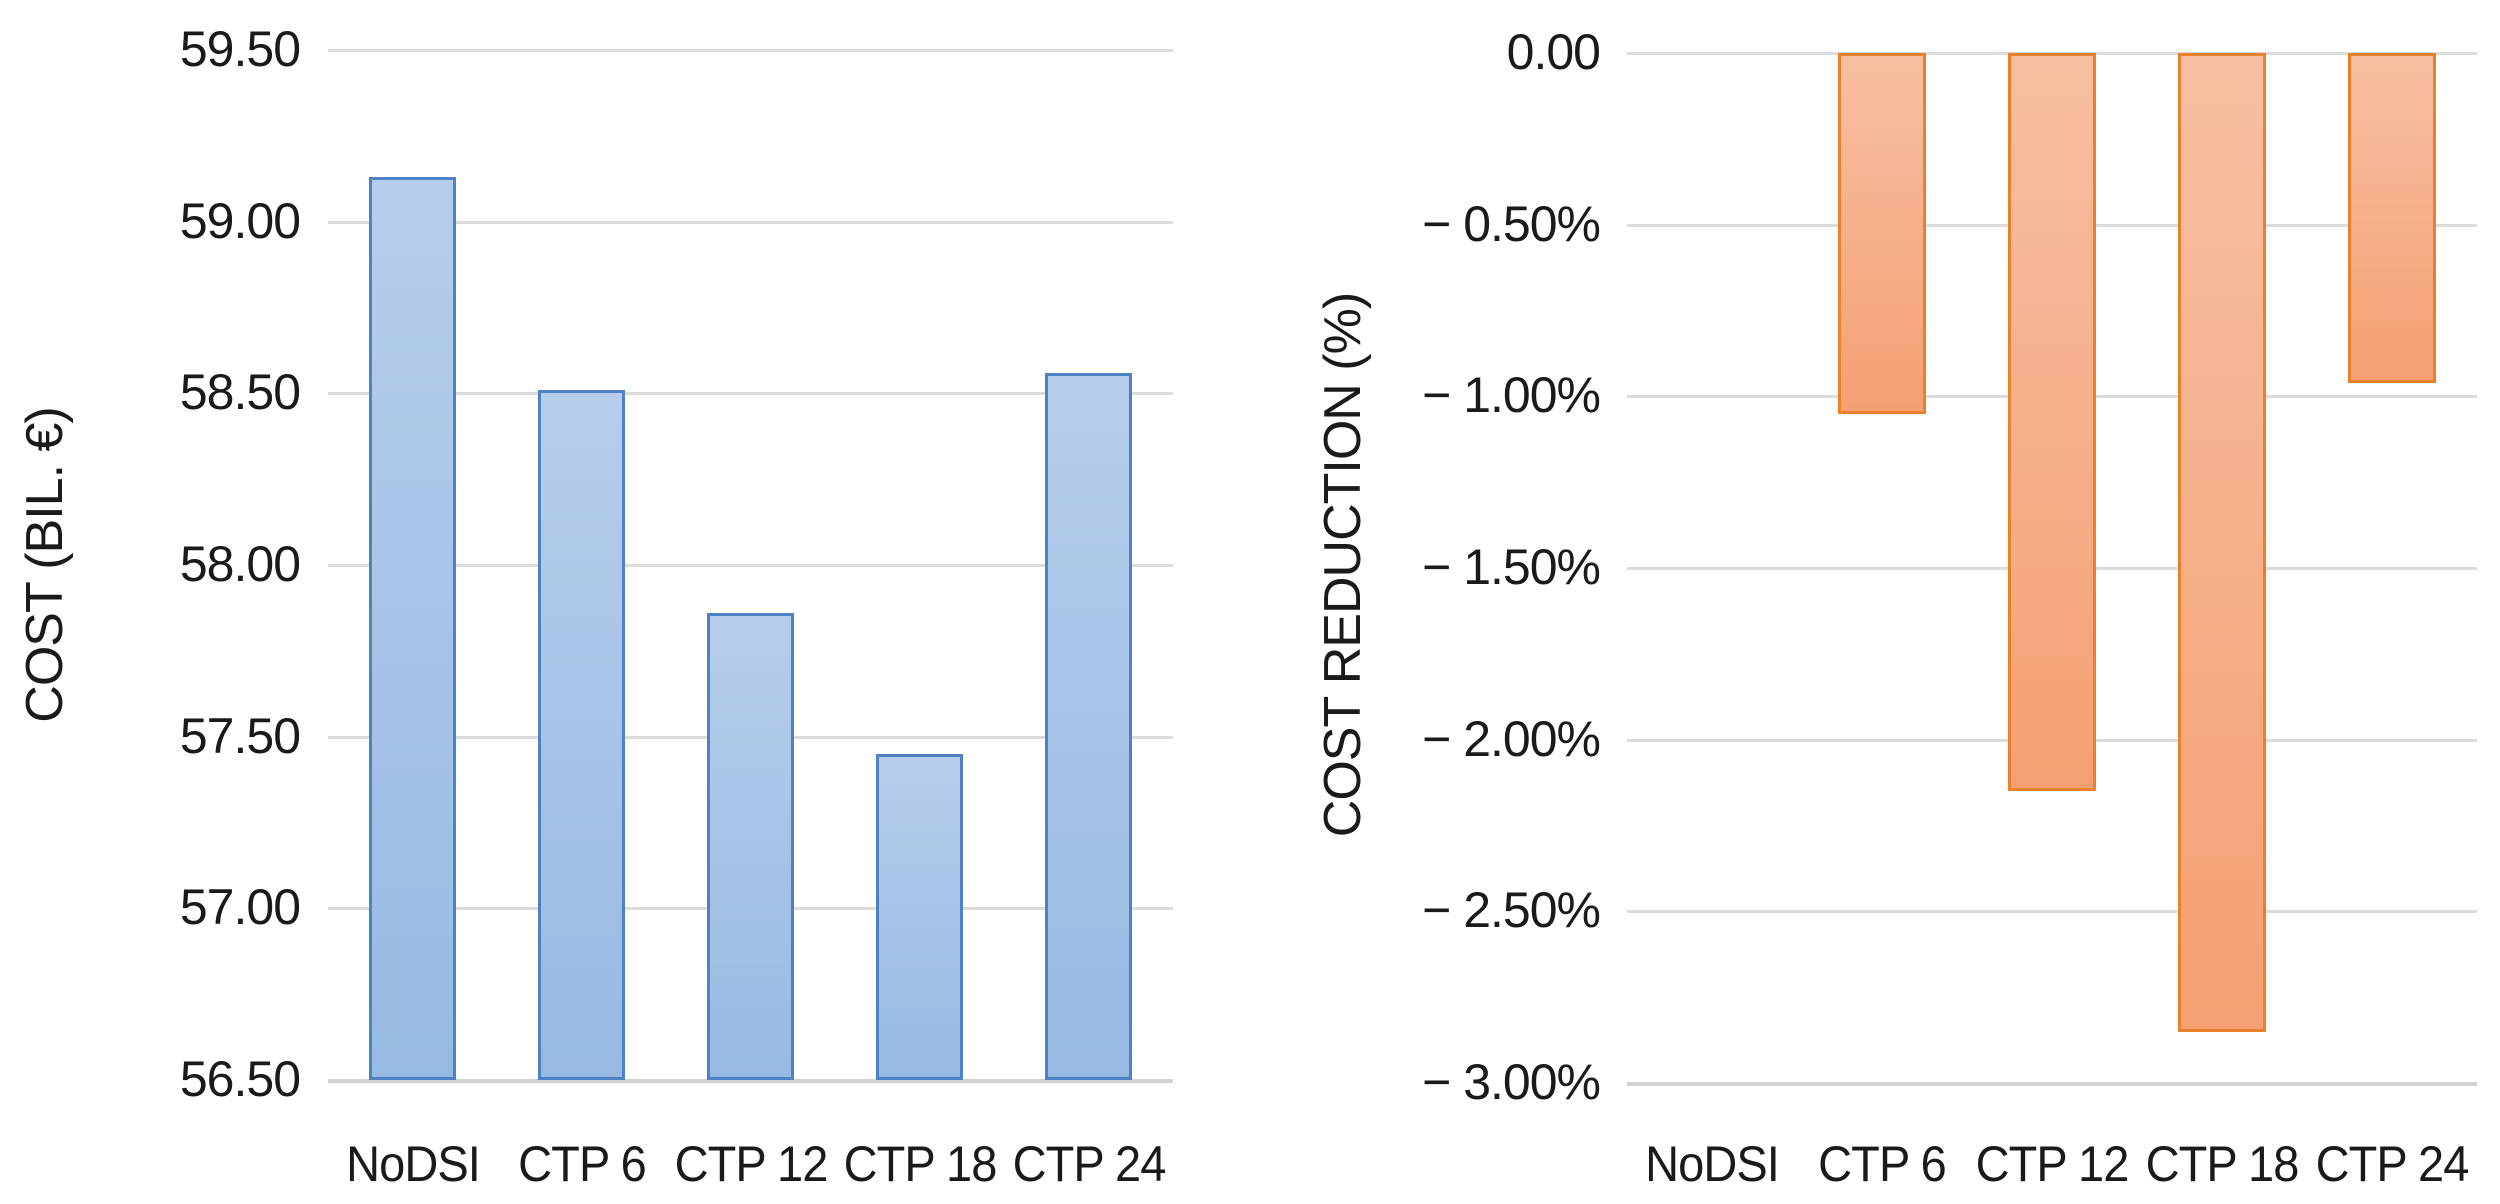 Image resolution: width=2500 pixels, height=1204 pixels. What do you see at coordinates (1511, 566) in the screenshot?
I see `y-tick-label: − 1.50%` at bounding box center [1511, 566].